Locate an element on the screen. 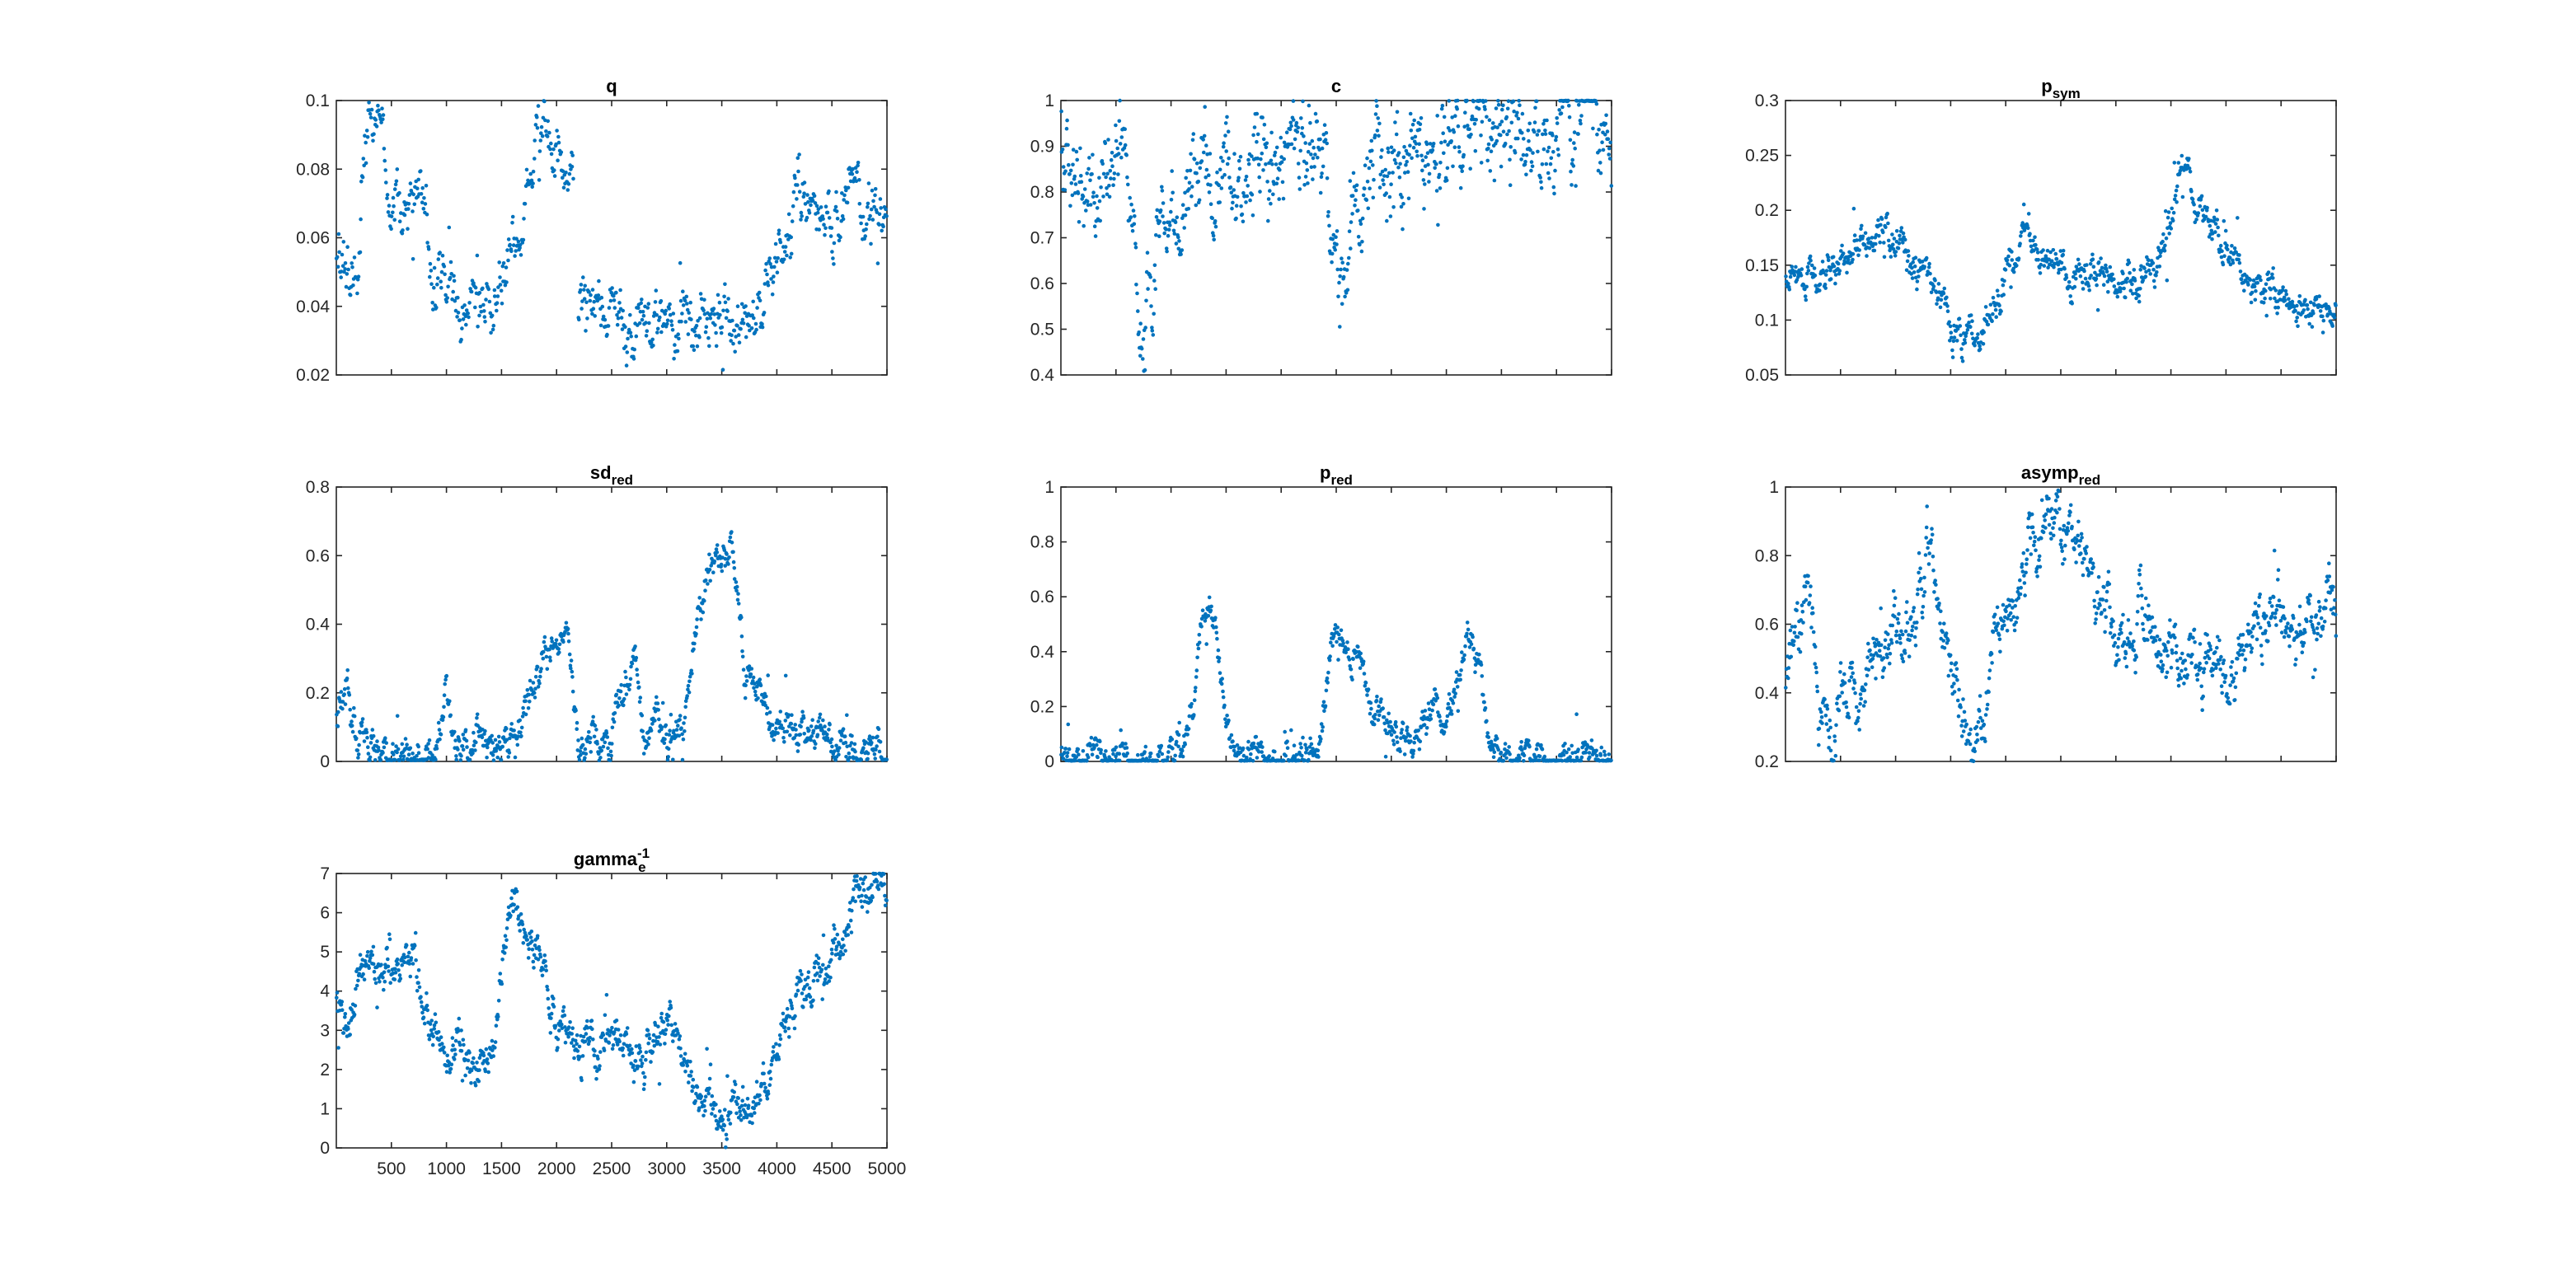 The height and width of the screenshot is (1288, 2576). subplot-2: 0.40.50.60.70.80.91c is located at coordinates (1322, 230).